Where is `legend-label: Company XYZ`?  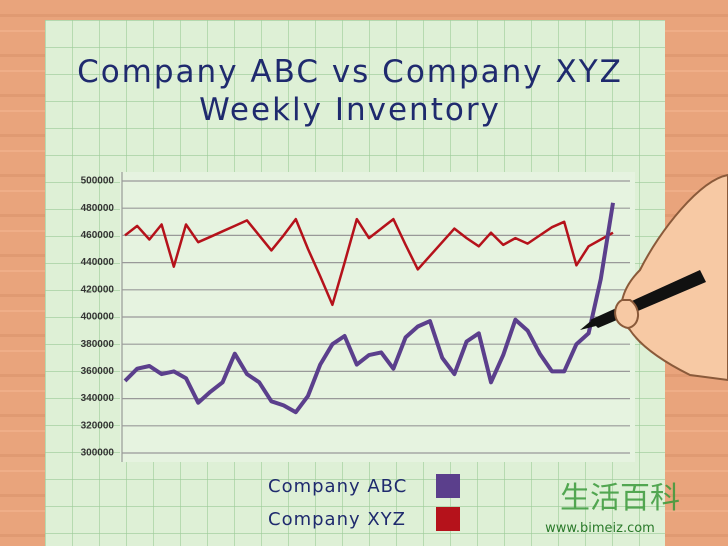
legend-label: Company XYZ is located at coordinates (337, 519).